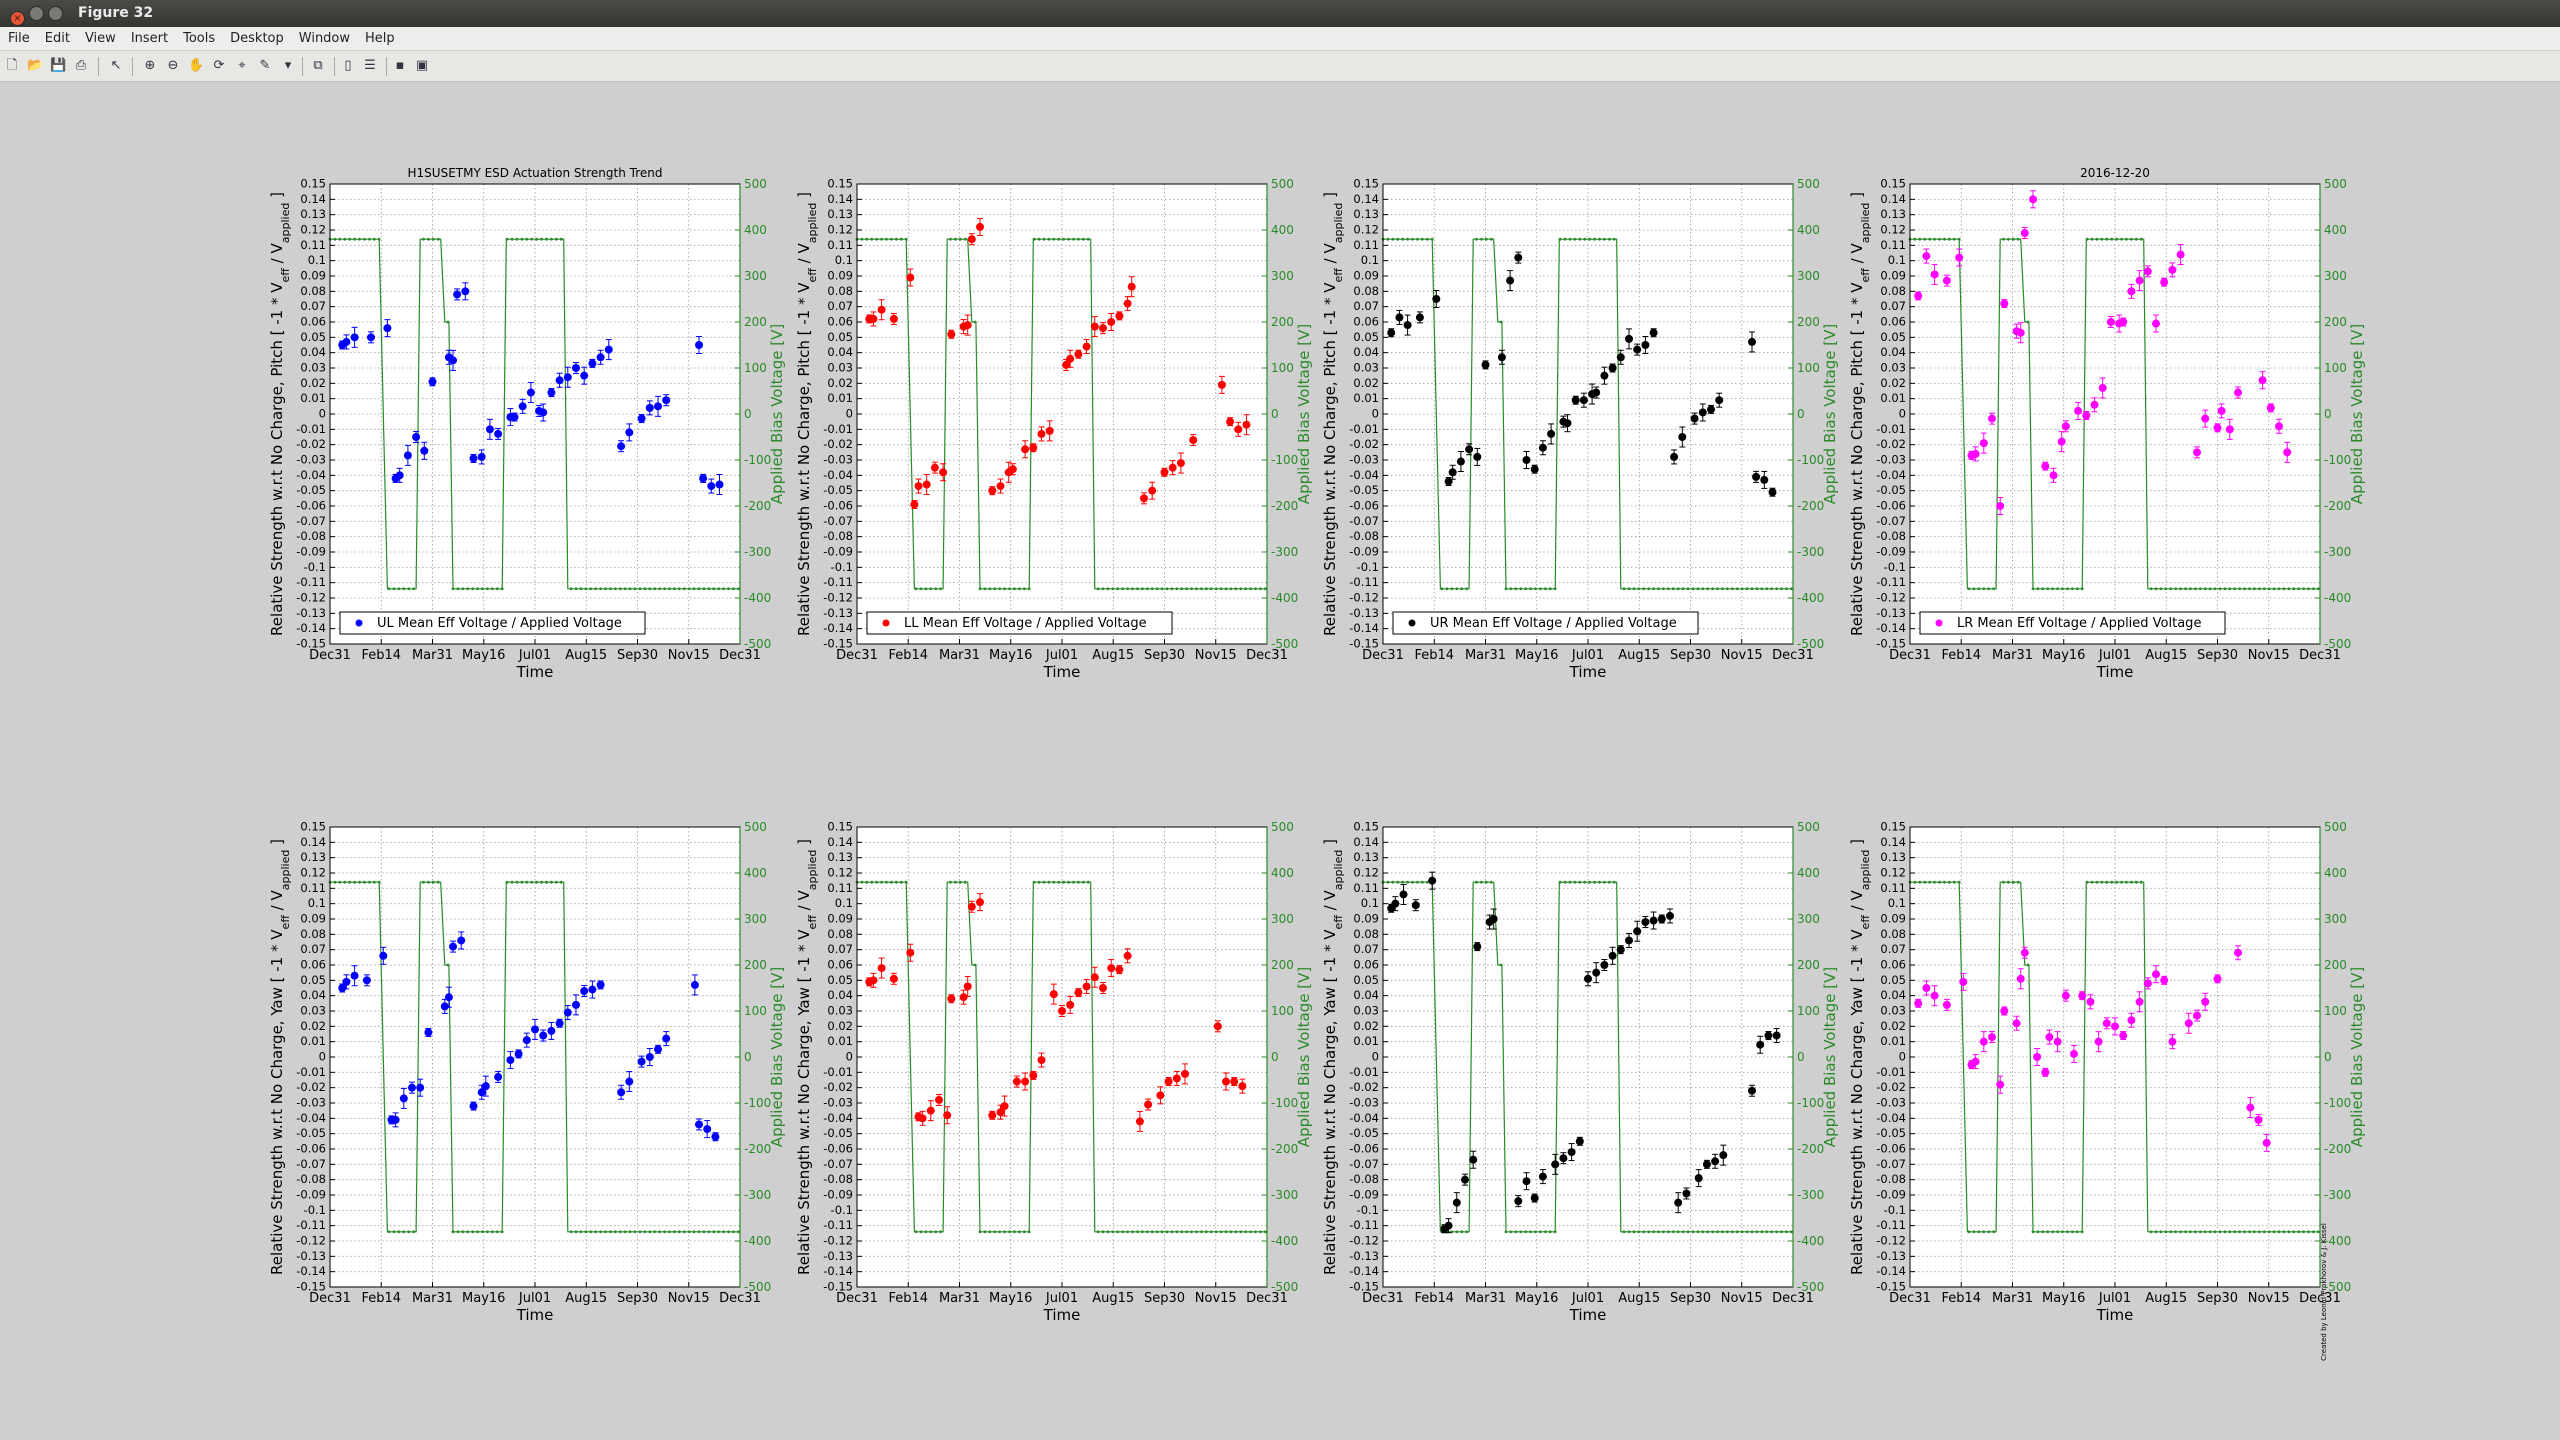 This screenshot has width=2560, height=1440. Describe the element at coordinates (1808, 368) in the screenshot. I see `y2-tick-label: 100` at that location.